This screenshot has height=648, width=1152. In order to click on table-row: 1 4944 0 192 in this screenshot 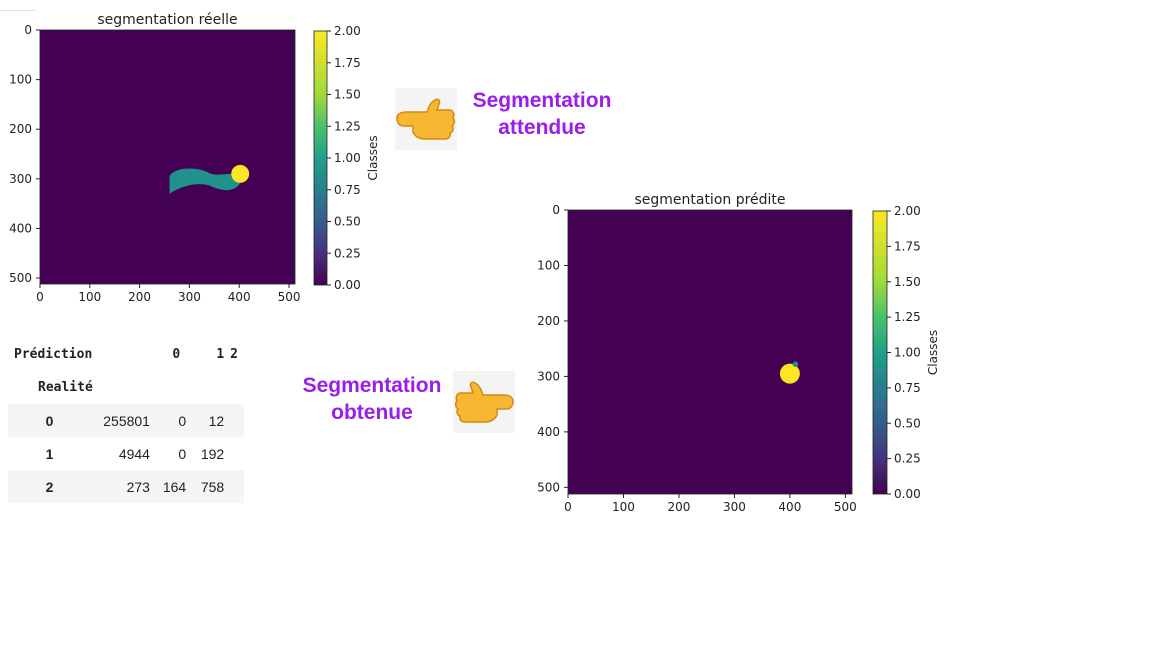, I will do `click(126, 453)`.